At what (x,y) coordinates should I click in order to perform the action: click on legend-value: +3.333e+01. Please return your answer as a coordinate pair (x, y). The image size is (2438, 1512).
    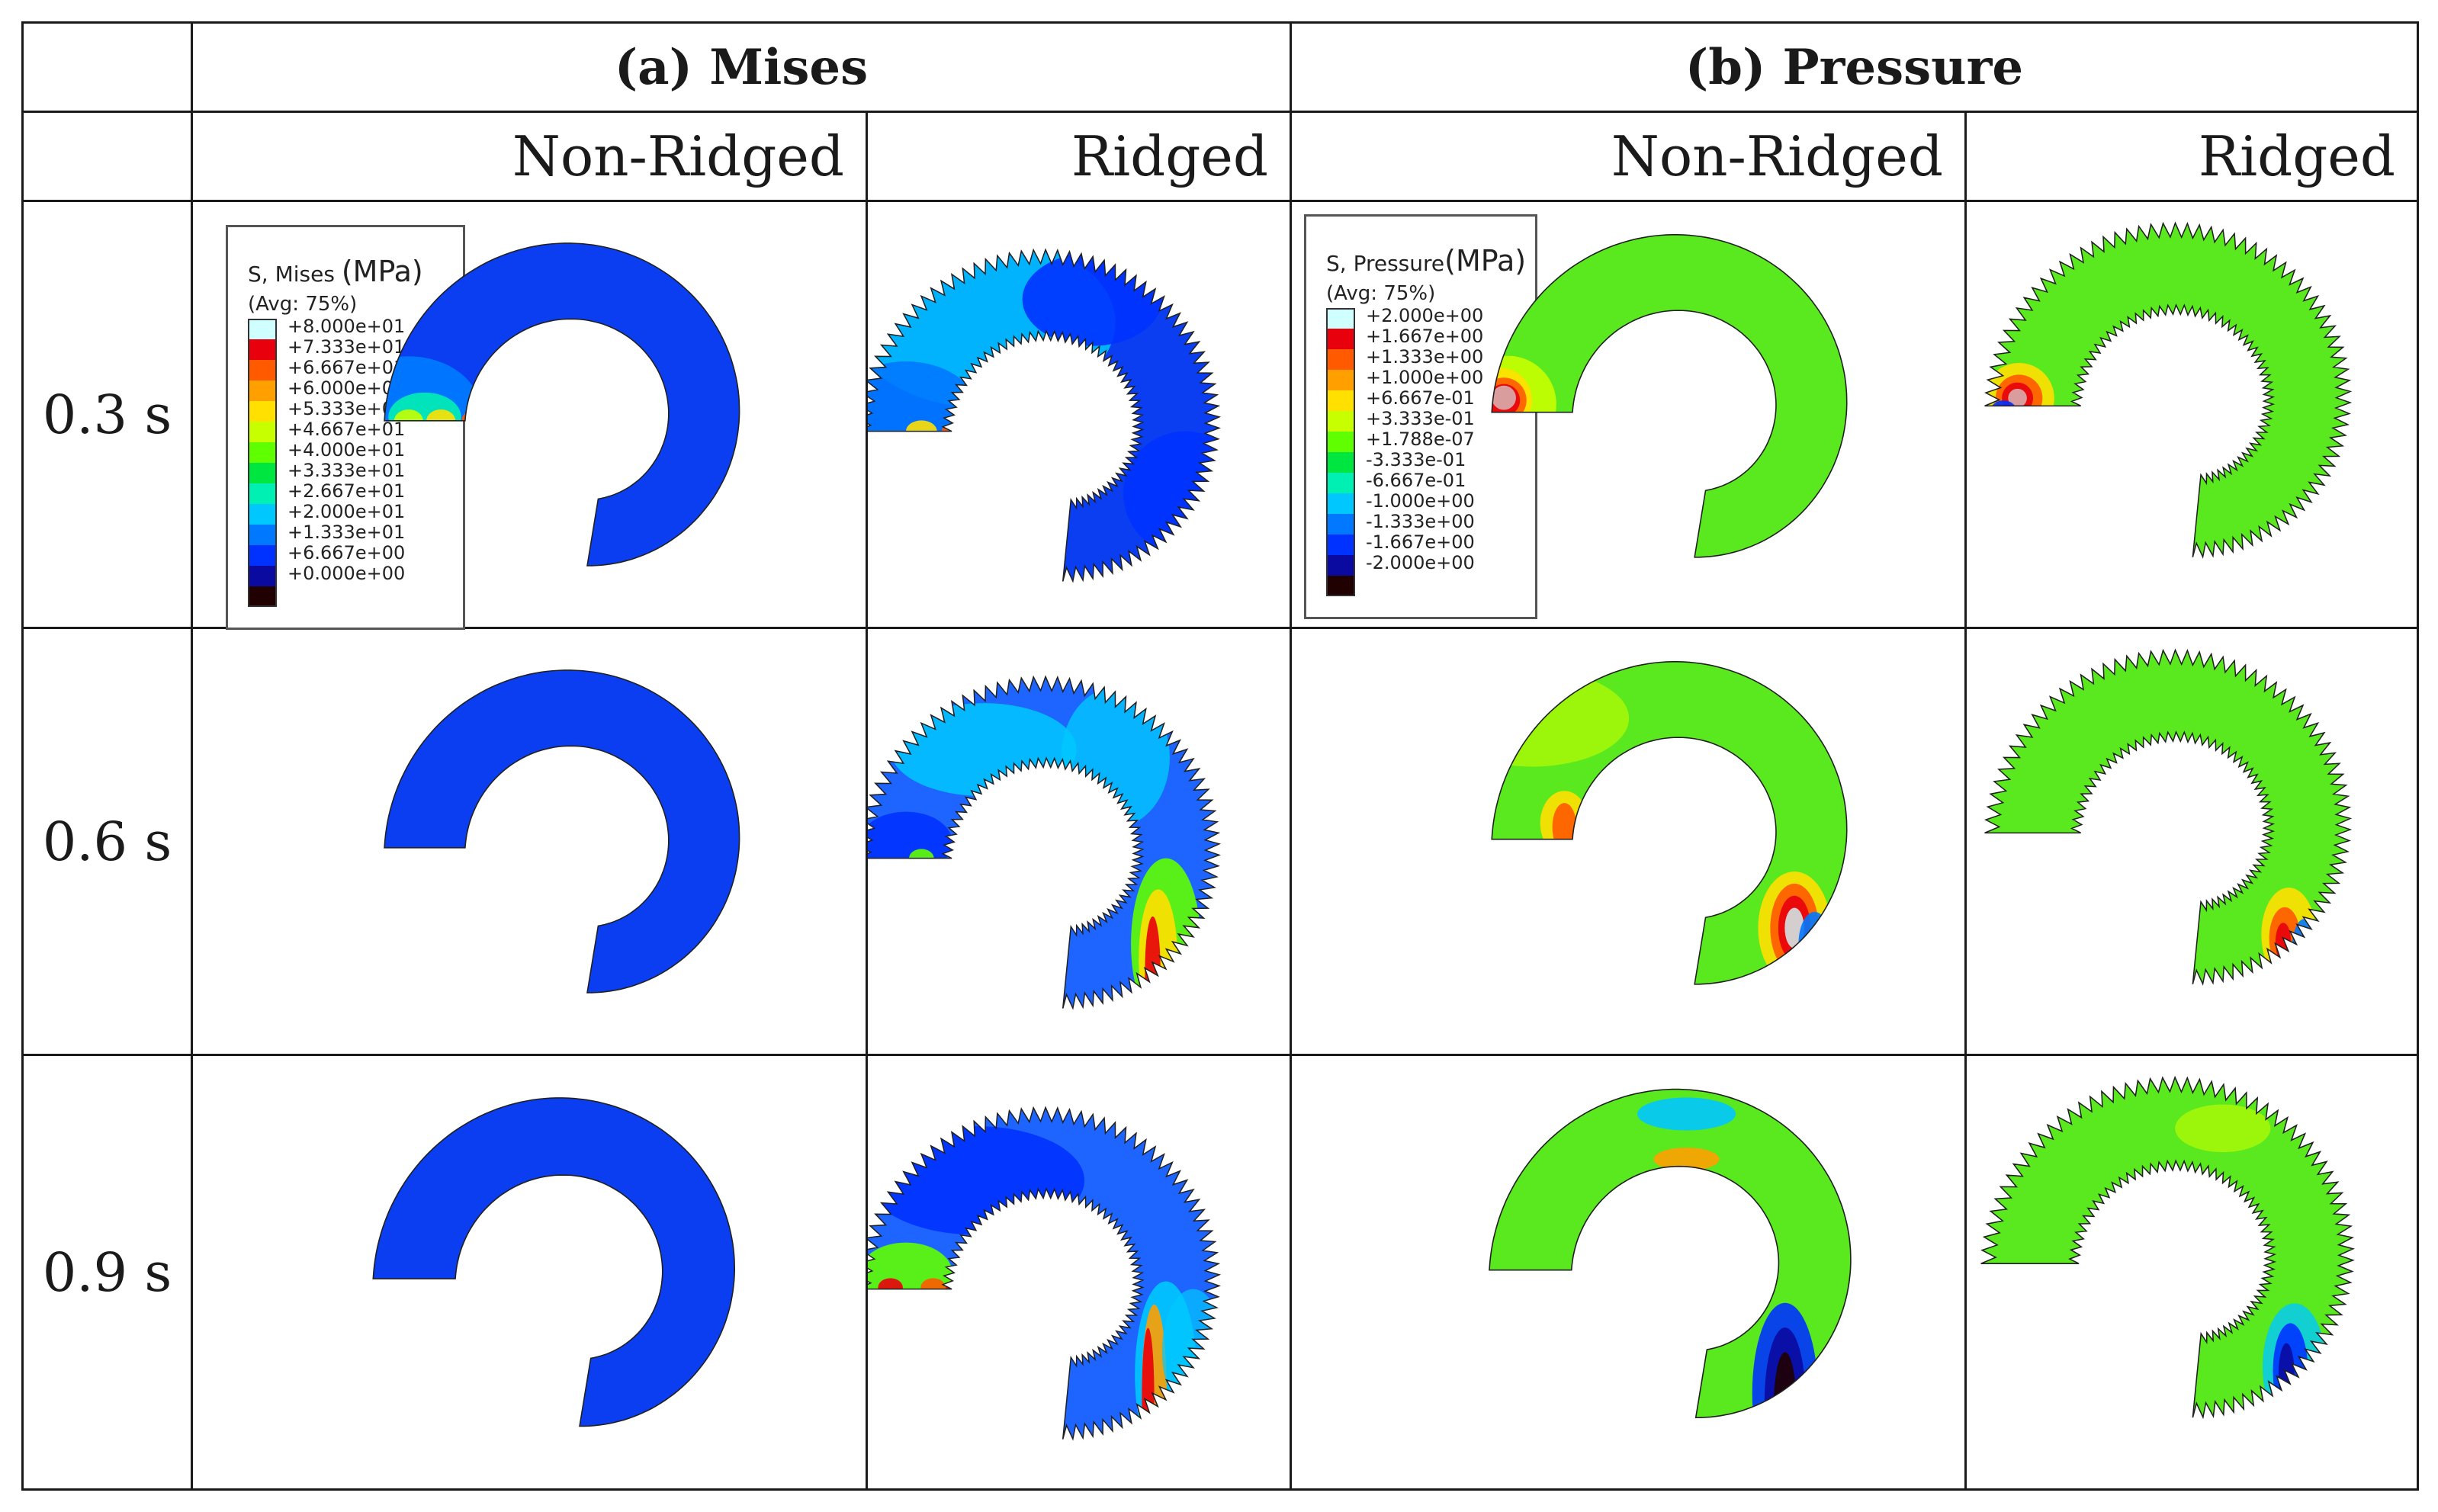
    Looking at the image, I should click on (347, 470).